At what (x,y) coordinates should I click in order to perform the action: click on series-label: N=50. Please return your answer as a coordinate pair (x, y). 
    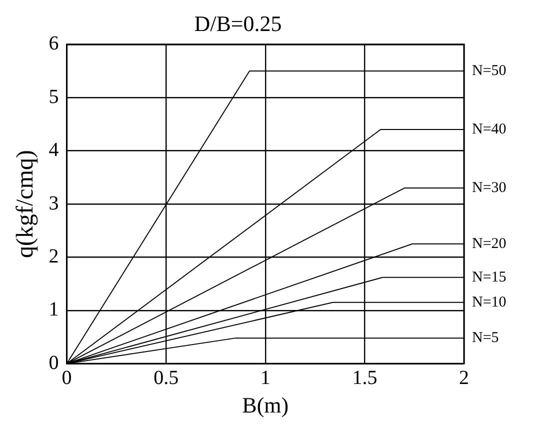
    Looking at the image, I should click on (489, 70).